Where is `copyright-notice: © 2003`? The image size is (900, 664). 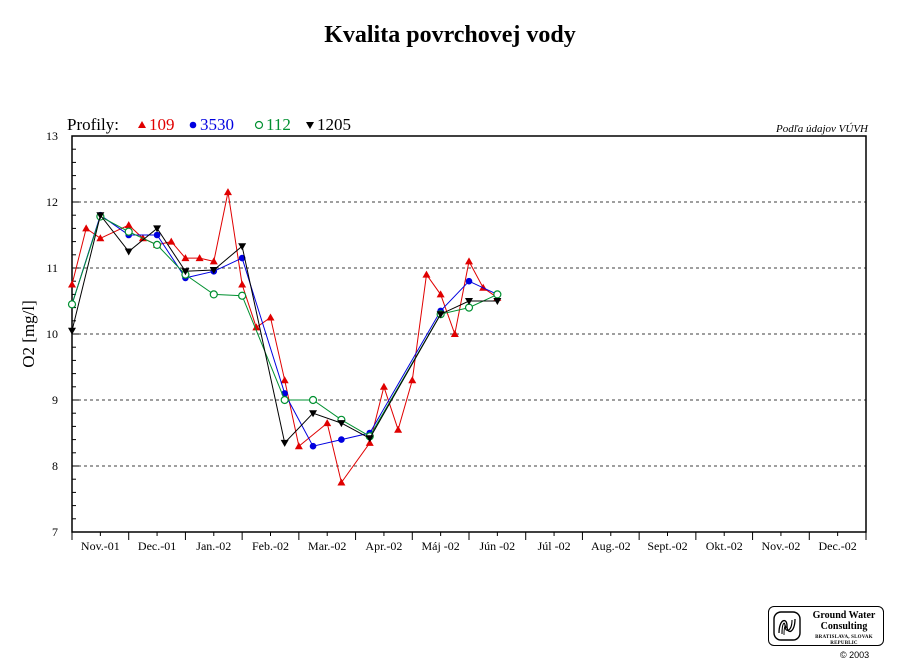 copyright-notice: © 2003 is located at coordinates (855, 655).